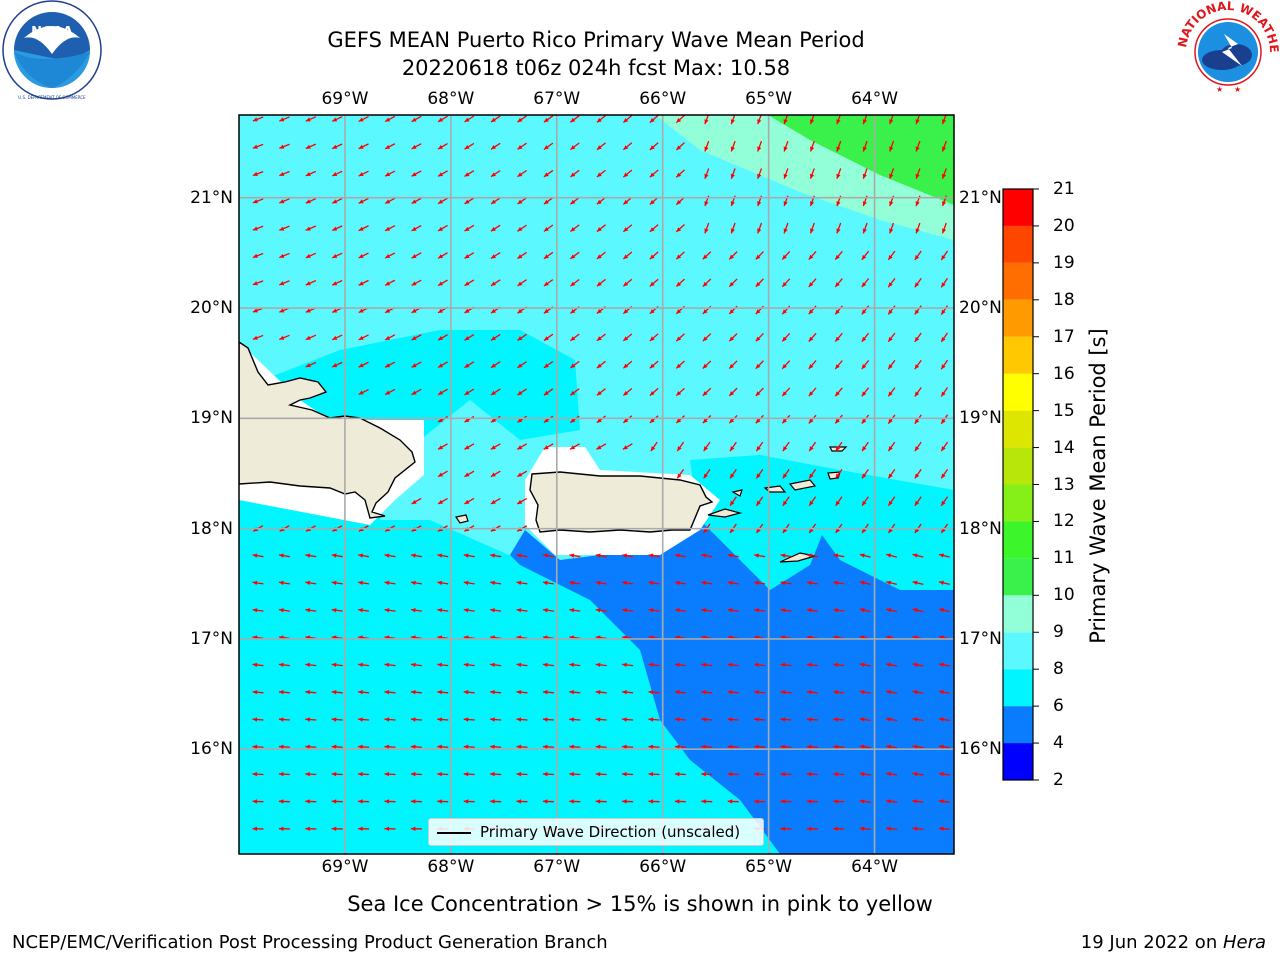 The height and width of the screenshot is (960, 1280). What do you see at coordinates (596, 832) in the screenshot?
I see `map-legend: Primary Wave Direction (unscaled)` at bounding box center [596, 832].